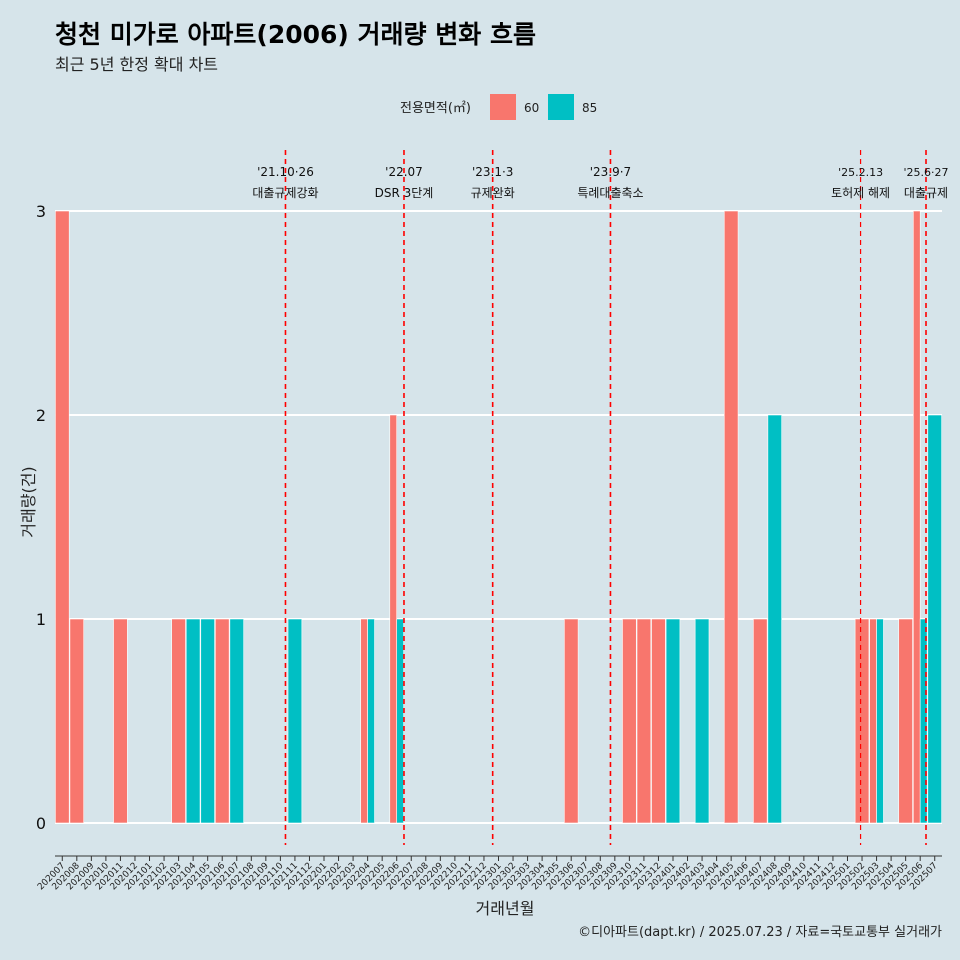 This screenshot has width=960, height=960. Describe the element at coordinates (926, 193) in the screenshot. I see `event-label: 대출규제` at that location.